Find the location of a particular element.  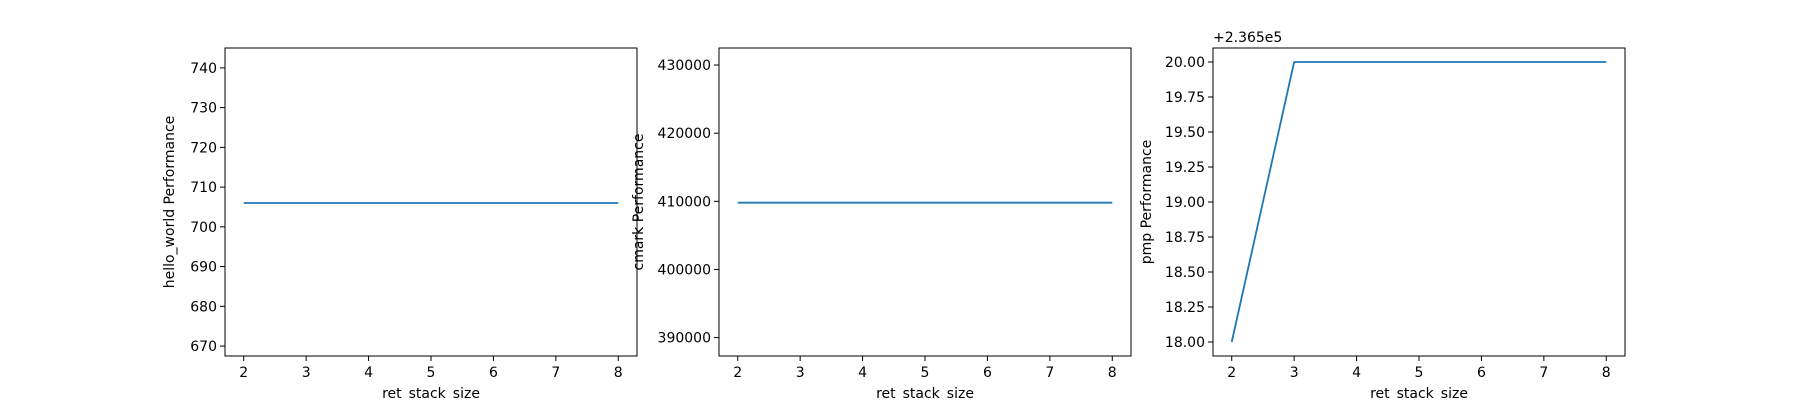

y-axis-label: hello_world Performance is located at coordinates (170, 202).